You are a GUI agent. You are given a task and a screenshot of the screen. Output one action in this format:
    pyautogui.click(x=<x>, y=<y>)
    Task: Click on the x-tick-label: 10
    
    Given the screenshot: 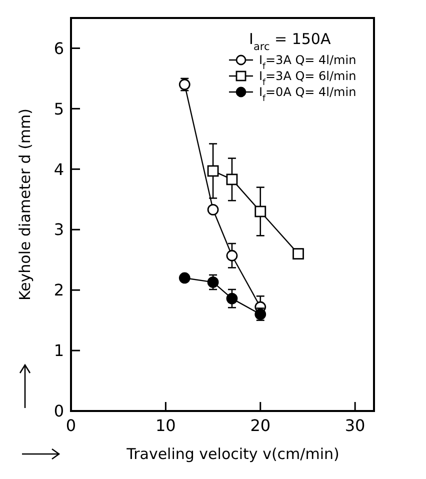 What is the action you would take?
    pyautogui.click(x=166, y=425)
    